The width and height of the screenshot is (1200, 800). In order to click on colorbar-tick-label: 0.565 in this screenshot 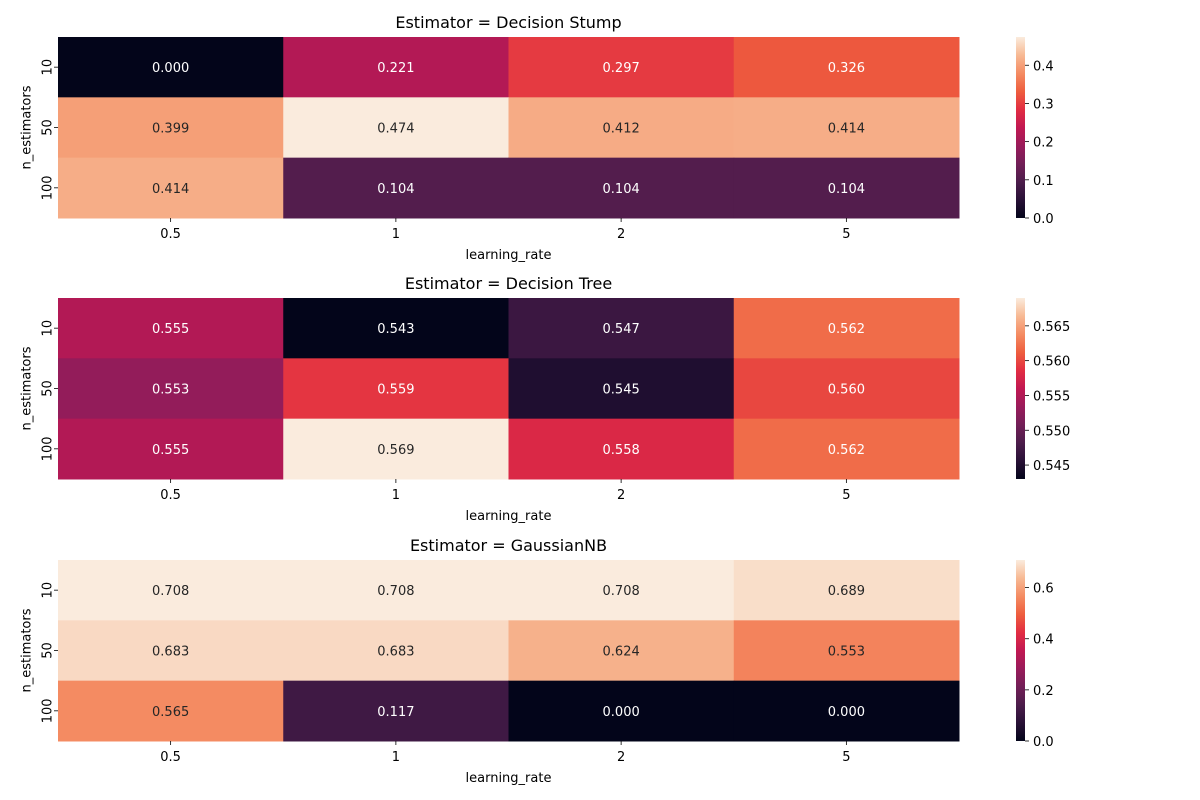, I will do `click(1051, 327)`.